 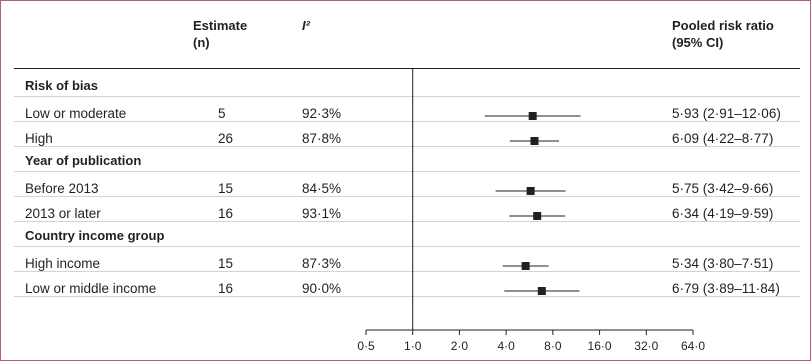 What do you see at coordinates (413, 346) in the screenshot?
I see `x-tick-label: 1·0` at bounding box center [413, 346].